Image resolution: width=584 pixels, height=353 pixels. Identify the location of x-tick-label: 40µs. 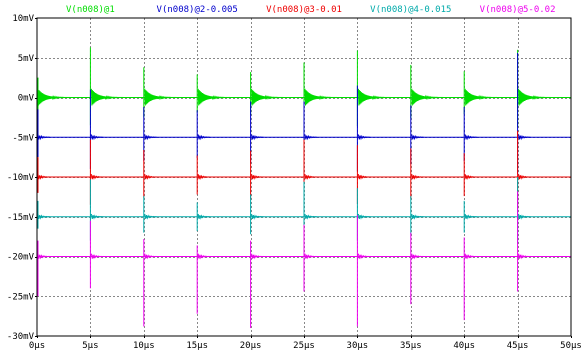
(464, 346).